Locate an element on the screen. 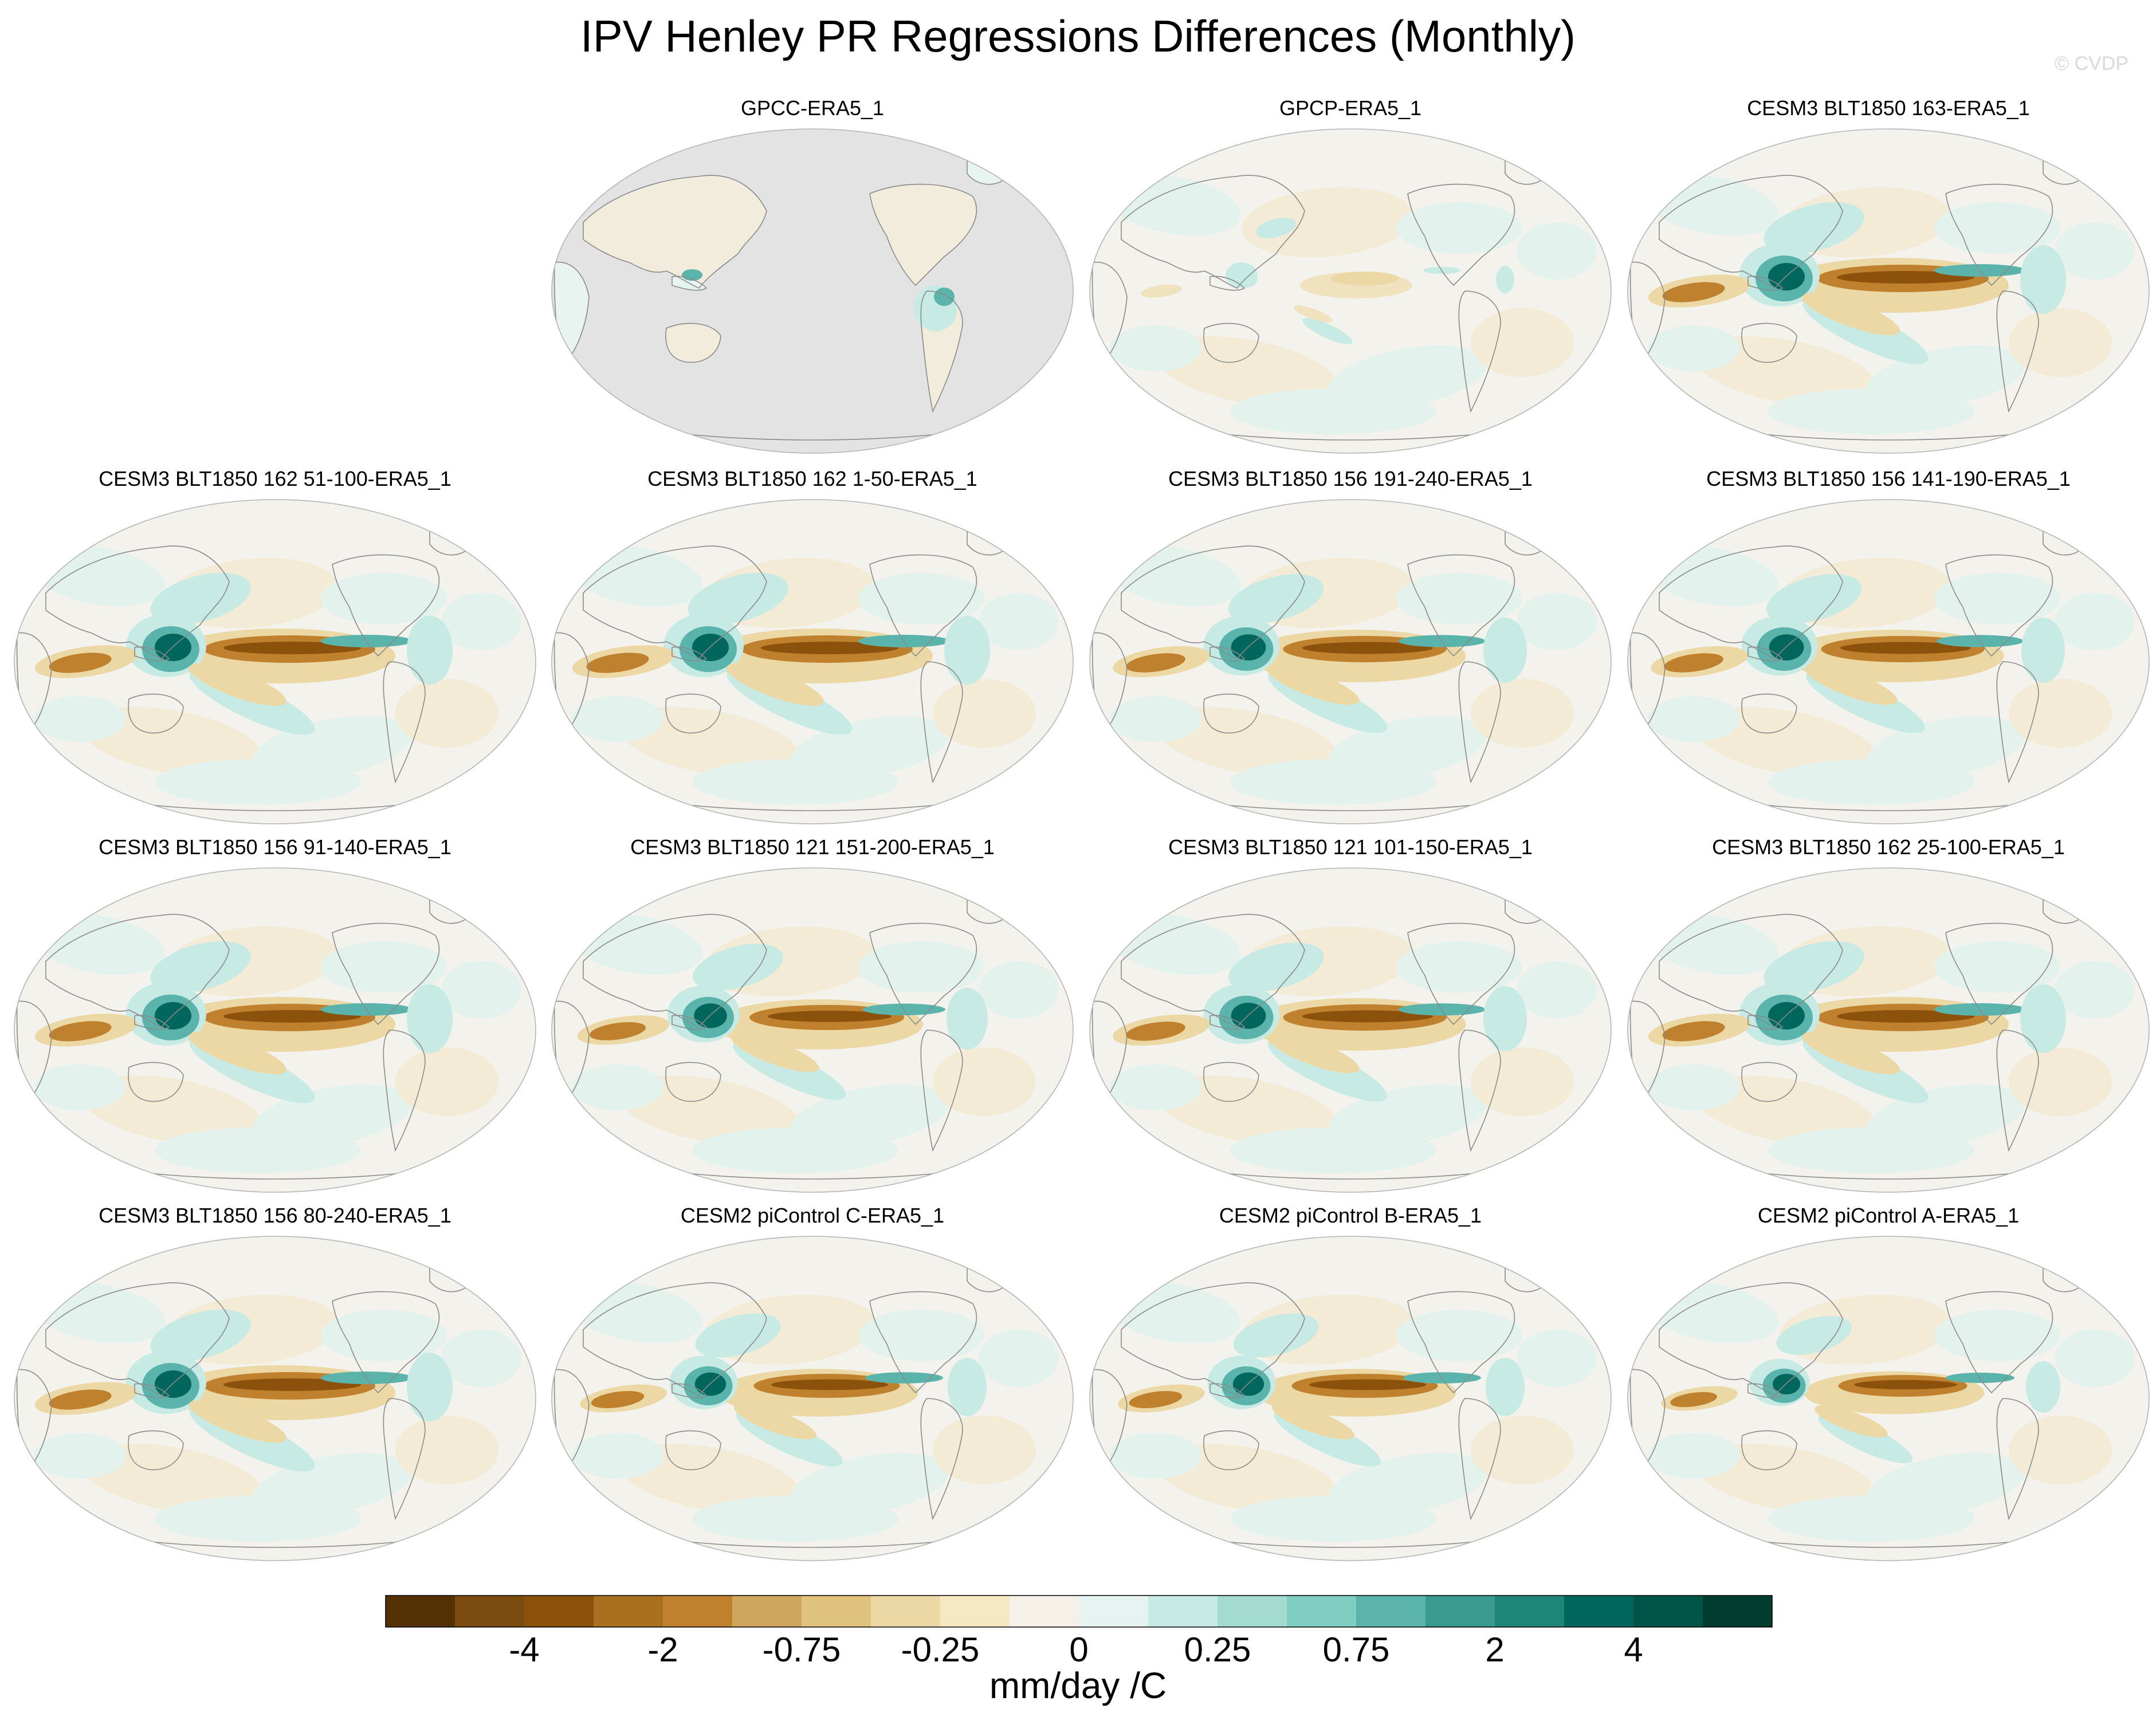 This screenshot has height=1725, width=2156. map-panel: CESM2 piControl B-ERA5_1 is located at coordinates (1350, 1387).